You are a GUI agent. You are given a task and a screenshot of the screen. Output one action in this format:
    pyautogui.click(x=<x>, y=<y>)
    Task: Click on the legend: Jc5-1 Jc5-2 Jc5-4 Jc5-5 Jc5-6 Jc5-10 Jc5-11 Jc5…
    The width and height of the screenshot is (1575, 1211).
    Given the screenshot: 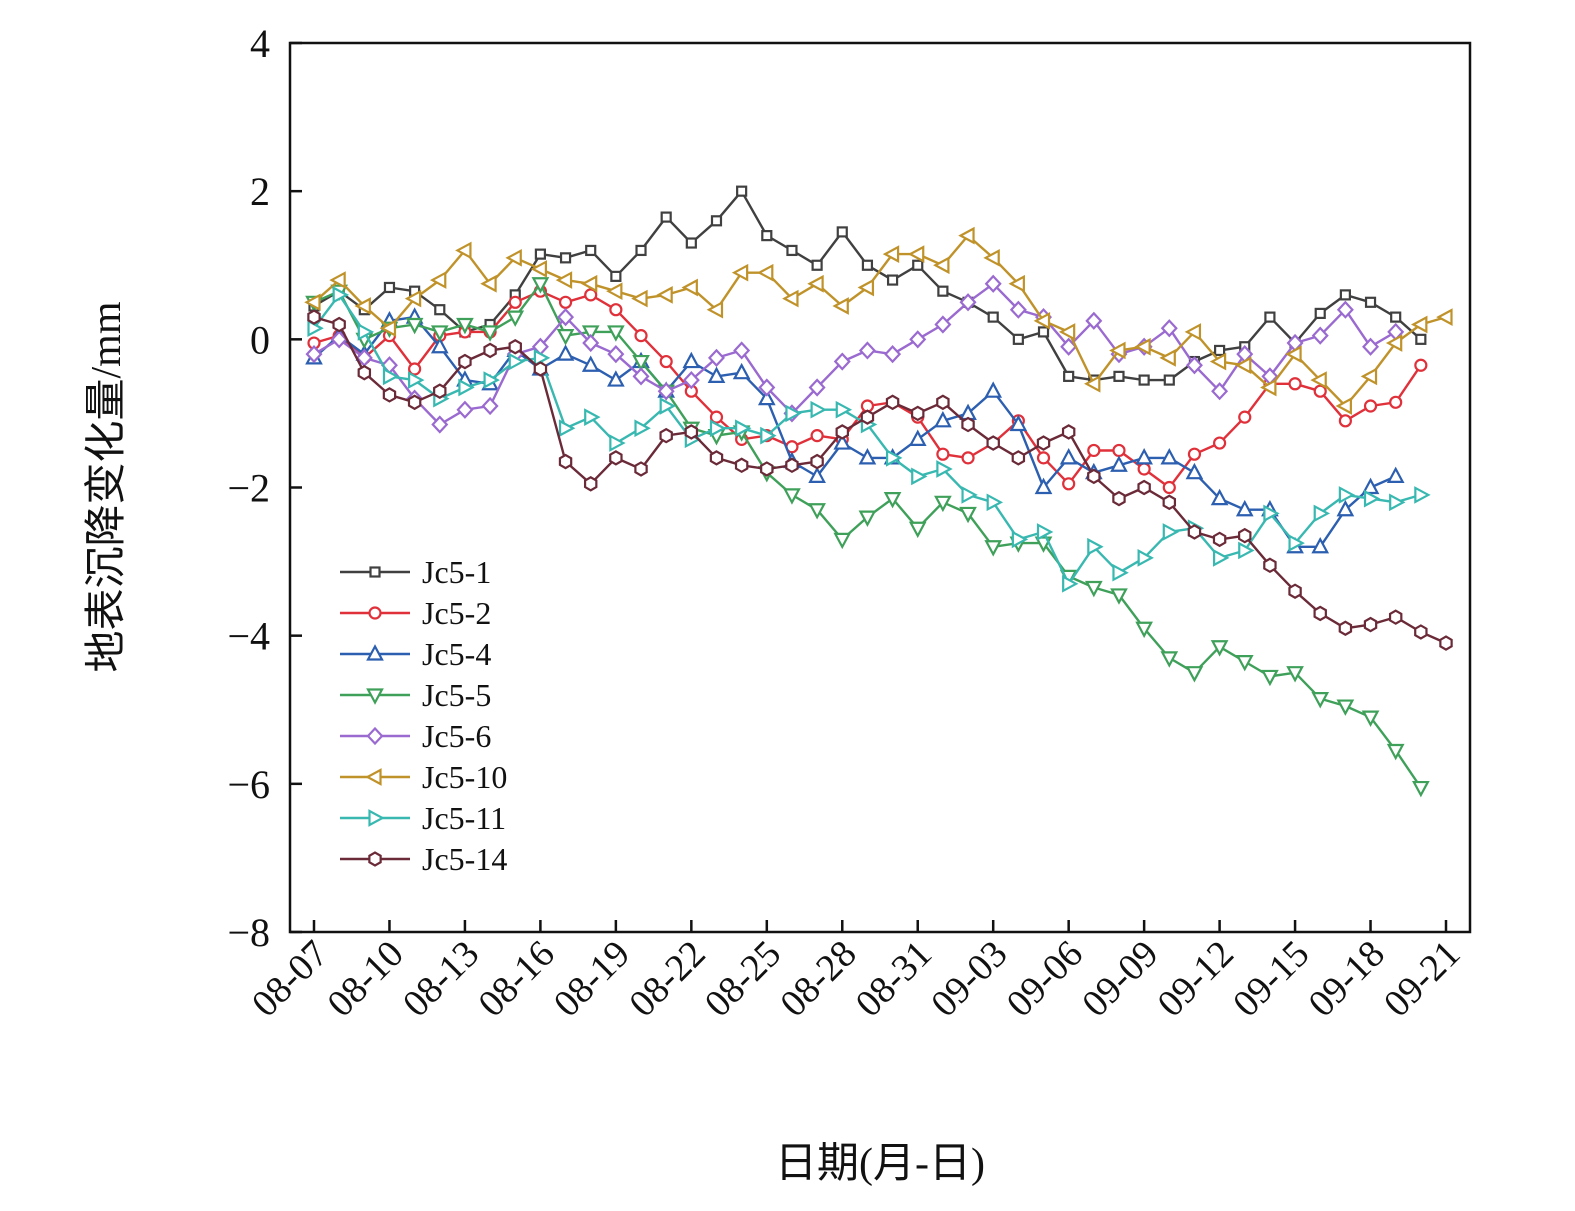 What is the action you would take?
    pyautogui.click(x=423, y=715)
    